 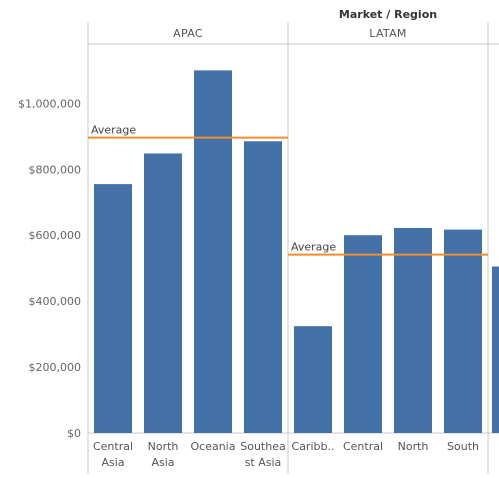 I want to click on y-tick-label: $0, so click(x=74, y=433).